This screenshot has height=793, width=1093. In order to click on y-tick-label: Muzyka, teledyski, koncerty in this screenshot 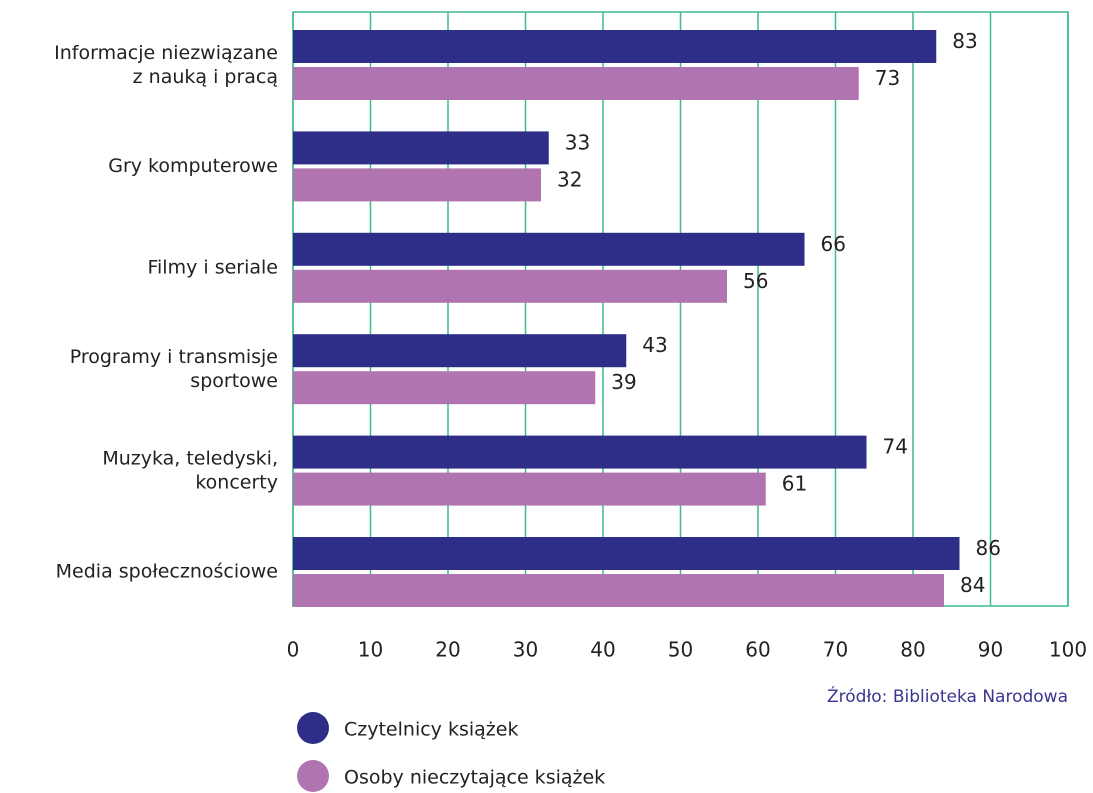, I will do `click(190, 470)`.